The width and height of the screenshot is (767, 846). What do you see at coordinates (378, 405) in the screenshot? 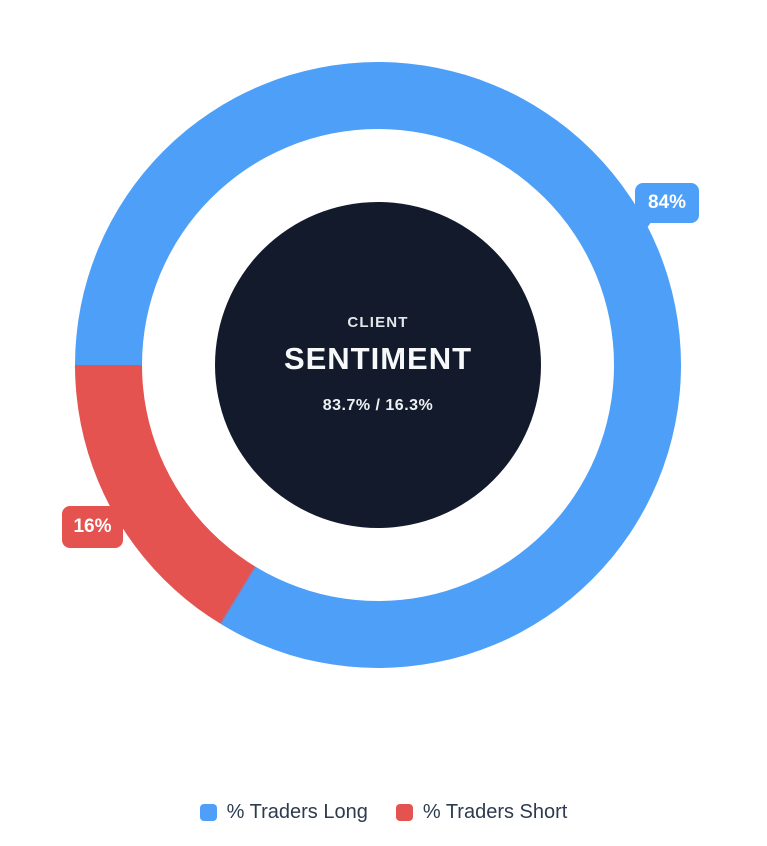
I see `center-values: 83.7% / 16.3%` at bounding box center [378, 405].